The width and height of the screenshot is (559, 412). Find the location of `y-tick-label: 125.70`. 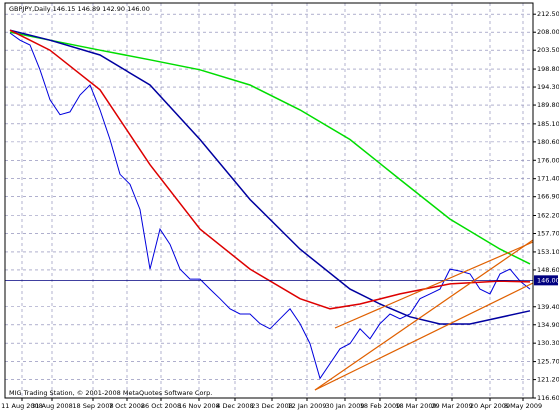

y-tick-label: 125.70 is located at coordinates (548, 362).